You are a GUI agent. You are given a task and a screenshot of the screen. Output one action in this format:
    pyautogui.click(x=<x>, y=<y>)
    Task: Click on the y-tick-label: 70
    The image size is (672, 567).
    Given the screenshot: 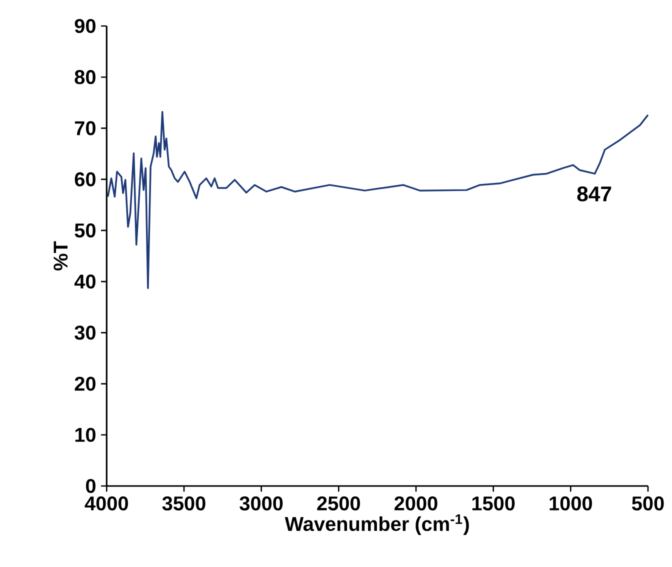 What is the action you would take?
    pyautogui.click(x=85, y=128)
    